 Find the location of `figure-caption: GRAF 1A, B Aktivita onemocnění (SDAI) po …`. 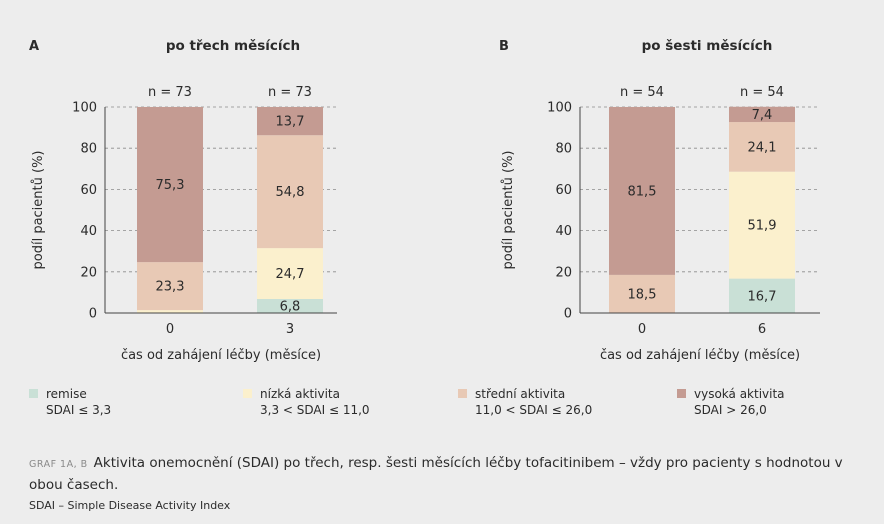

figure-caption: GRAF 1A, B Aktivita onemocnění (SDAI) po … is located at coordinates (449, 474).